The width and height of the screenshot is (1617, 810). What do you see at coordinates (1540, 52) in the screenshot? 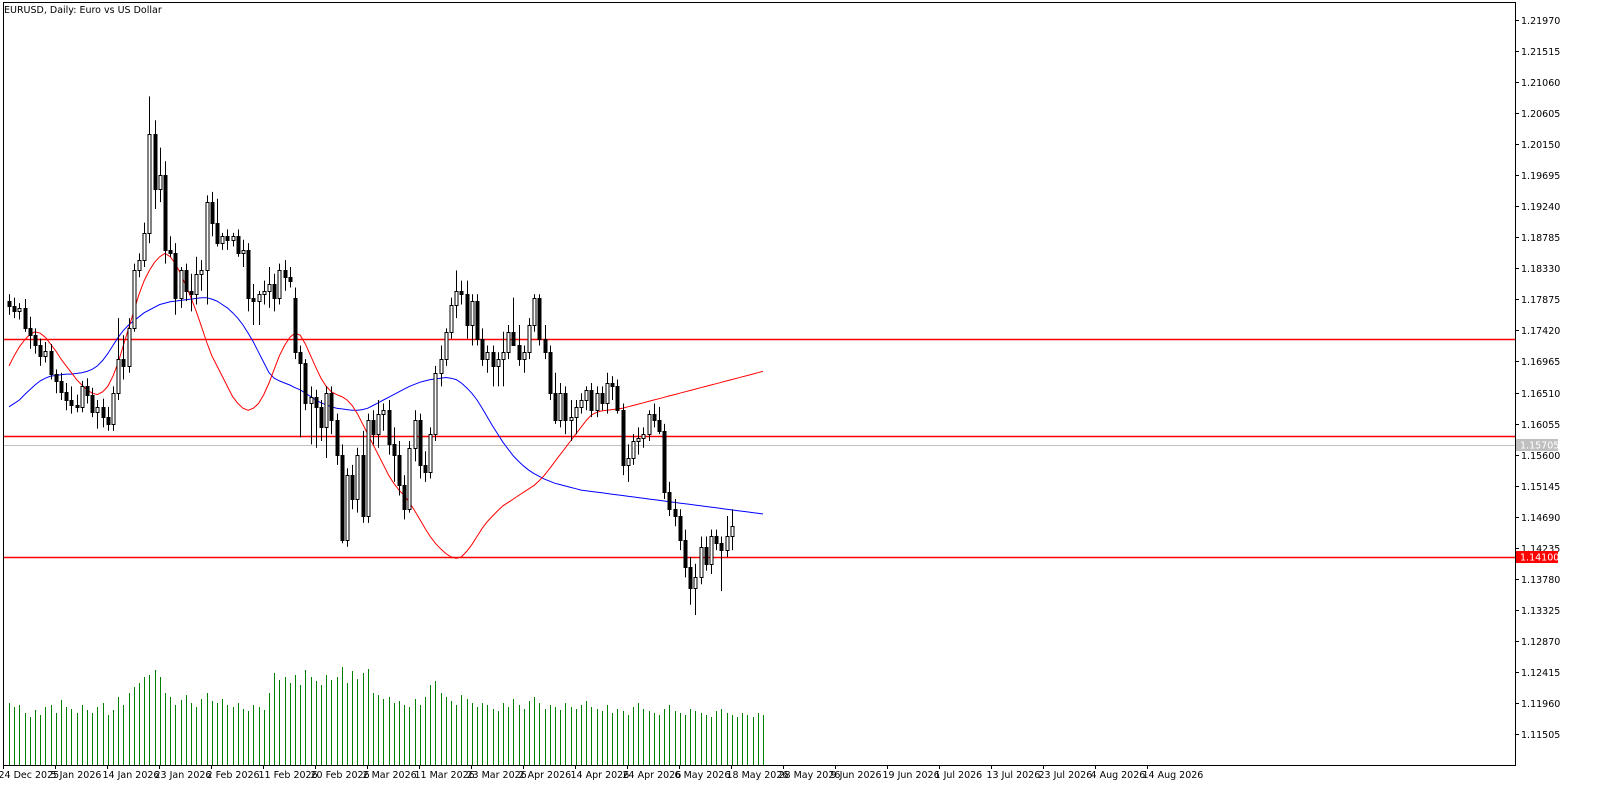
I see `y-tick-label: 1.21515` at bounding box center [1540, 52].